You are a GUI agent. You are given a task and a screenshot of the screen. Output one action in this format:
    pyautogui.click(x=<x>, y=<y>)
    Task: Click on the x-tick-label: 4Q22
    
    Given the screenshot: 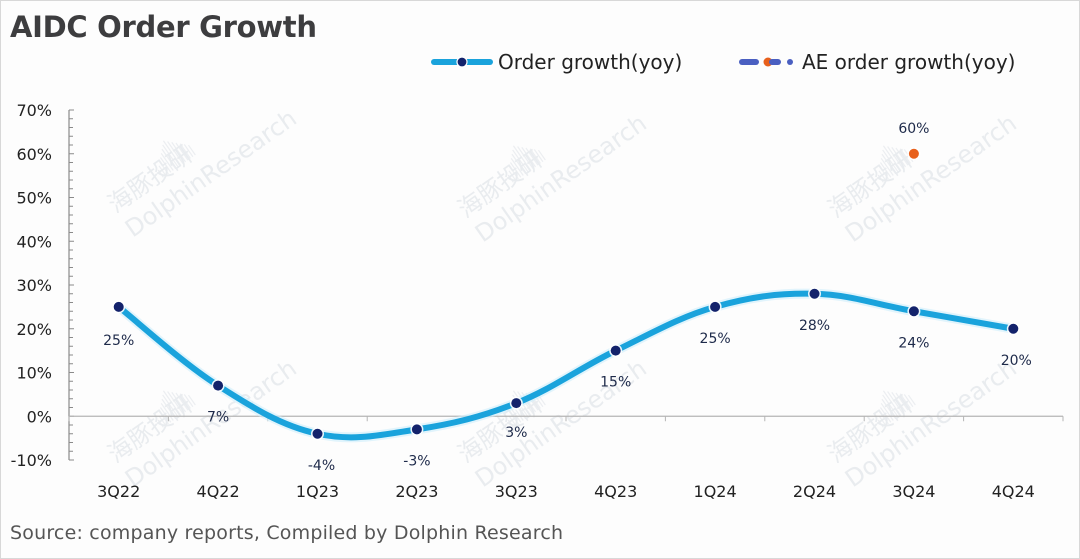 What is the action you would take?
    pyautogui.click(x=218, y=491)
    